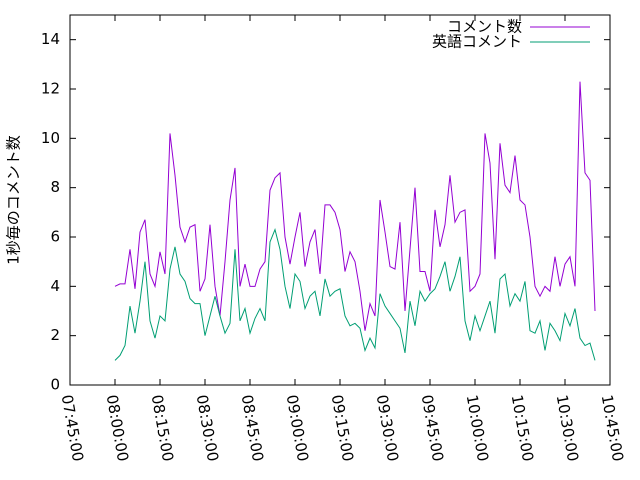 The image size is (640, 480). Describe the element at coordinates (252, 427) in the screenshot. I see `x-tick-label: 08:45:00` at that location.